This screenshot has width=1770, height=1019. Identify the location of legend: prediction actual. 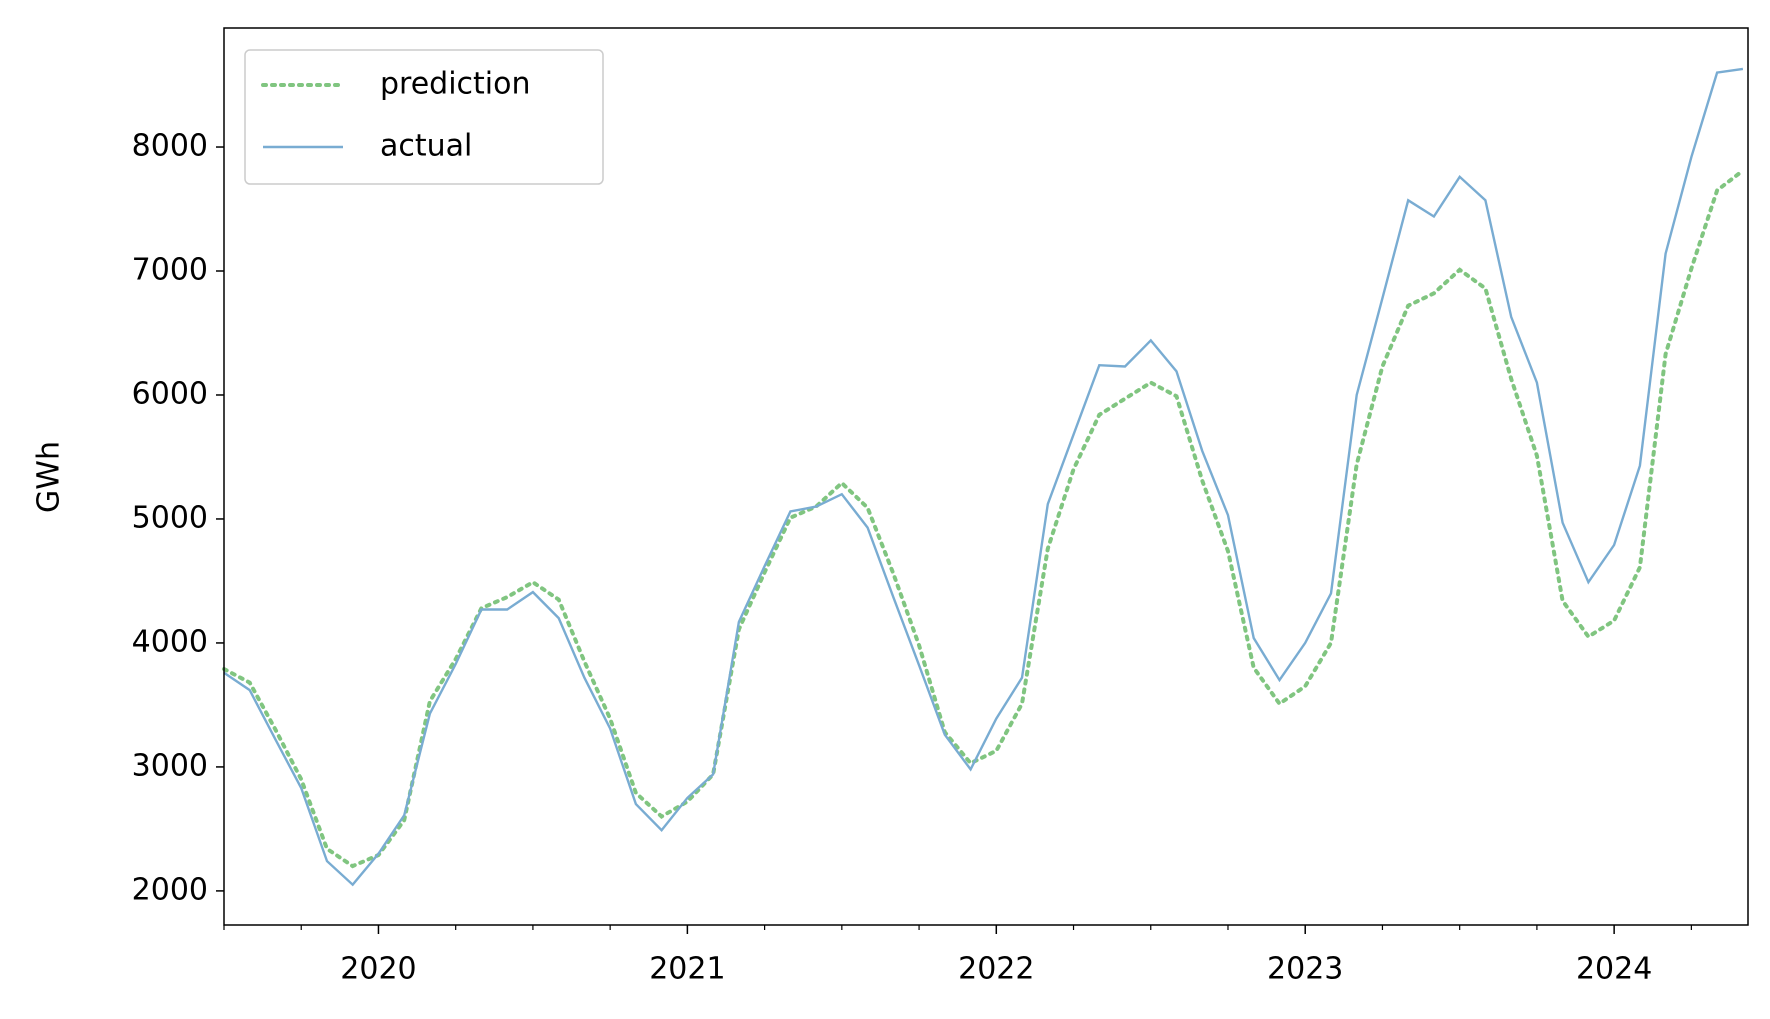
(424, 117).